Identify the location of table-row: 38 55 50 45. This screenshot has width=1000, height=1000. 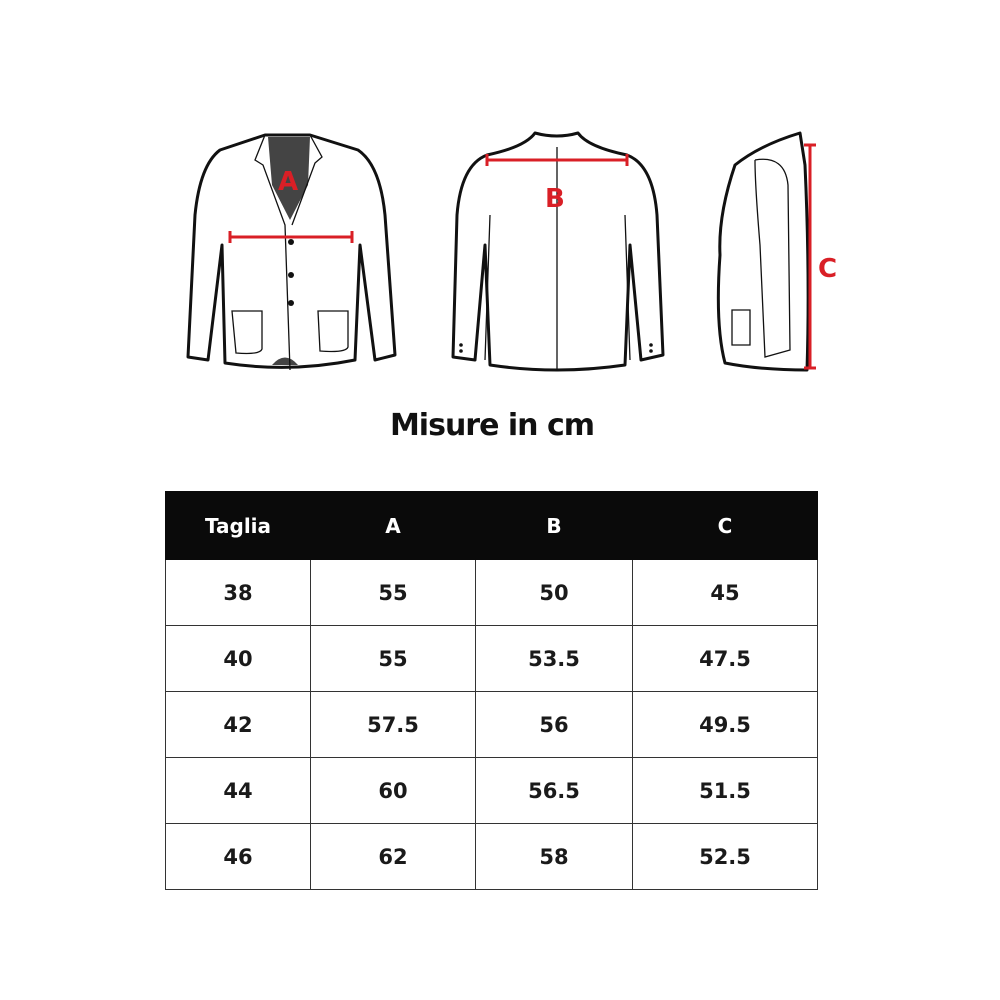
(491, 592).